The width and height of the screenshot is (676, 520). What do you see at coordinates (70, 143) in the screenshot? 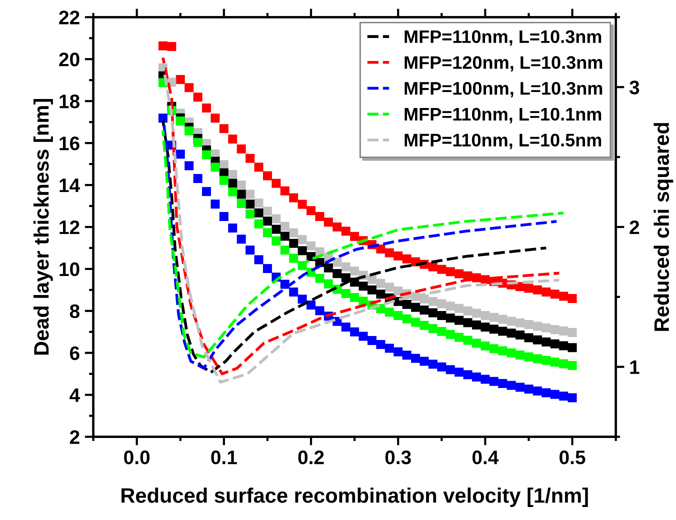
I see `y-tick-label: 16` at bounding box center [70, 143].